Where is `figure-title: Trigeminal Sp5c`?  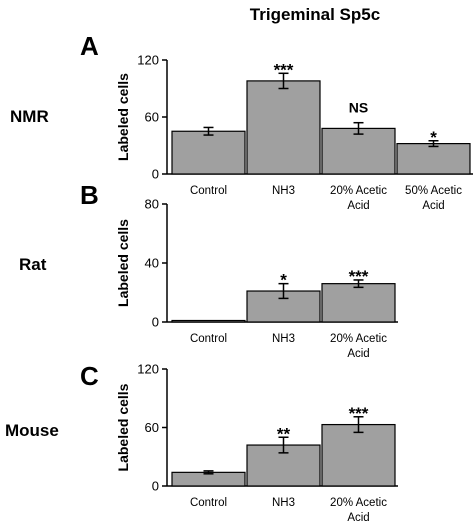 figure-title: Trigeminal Sp5c is located at coordinates (315, 14).